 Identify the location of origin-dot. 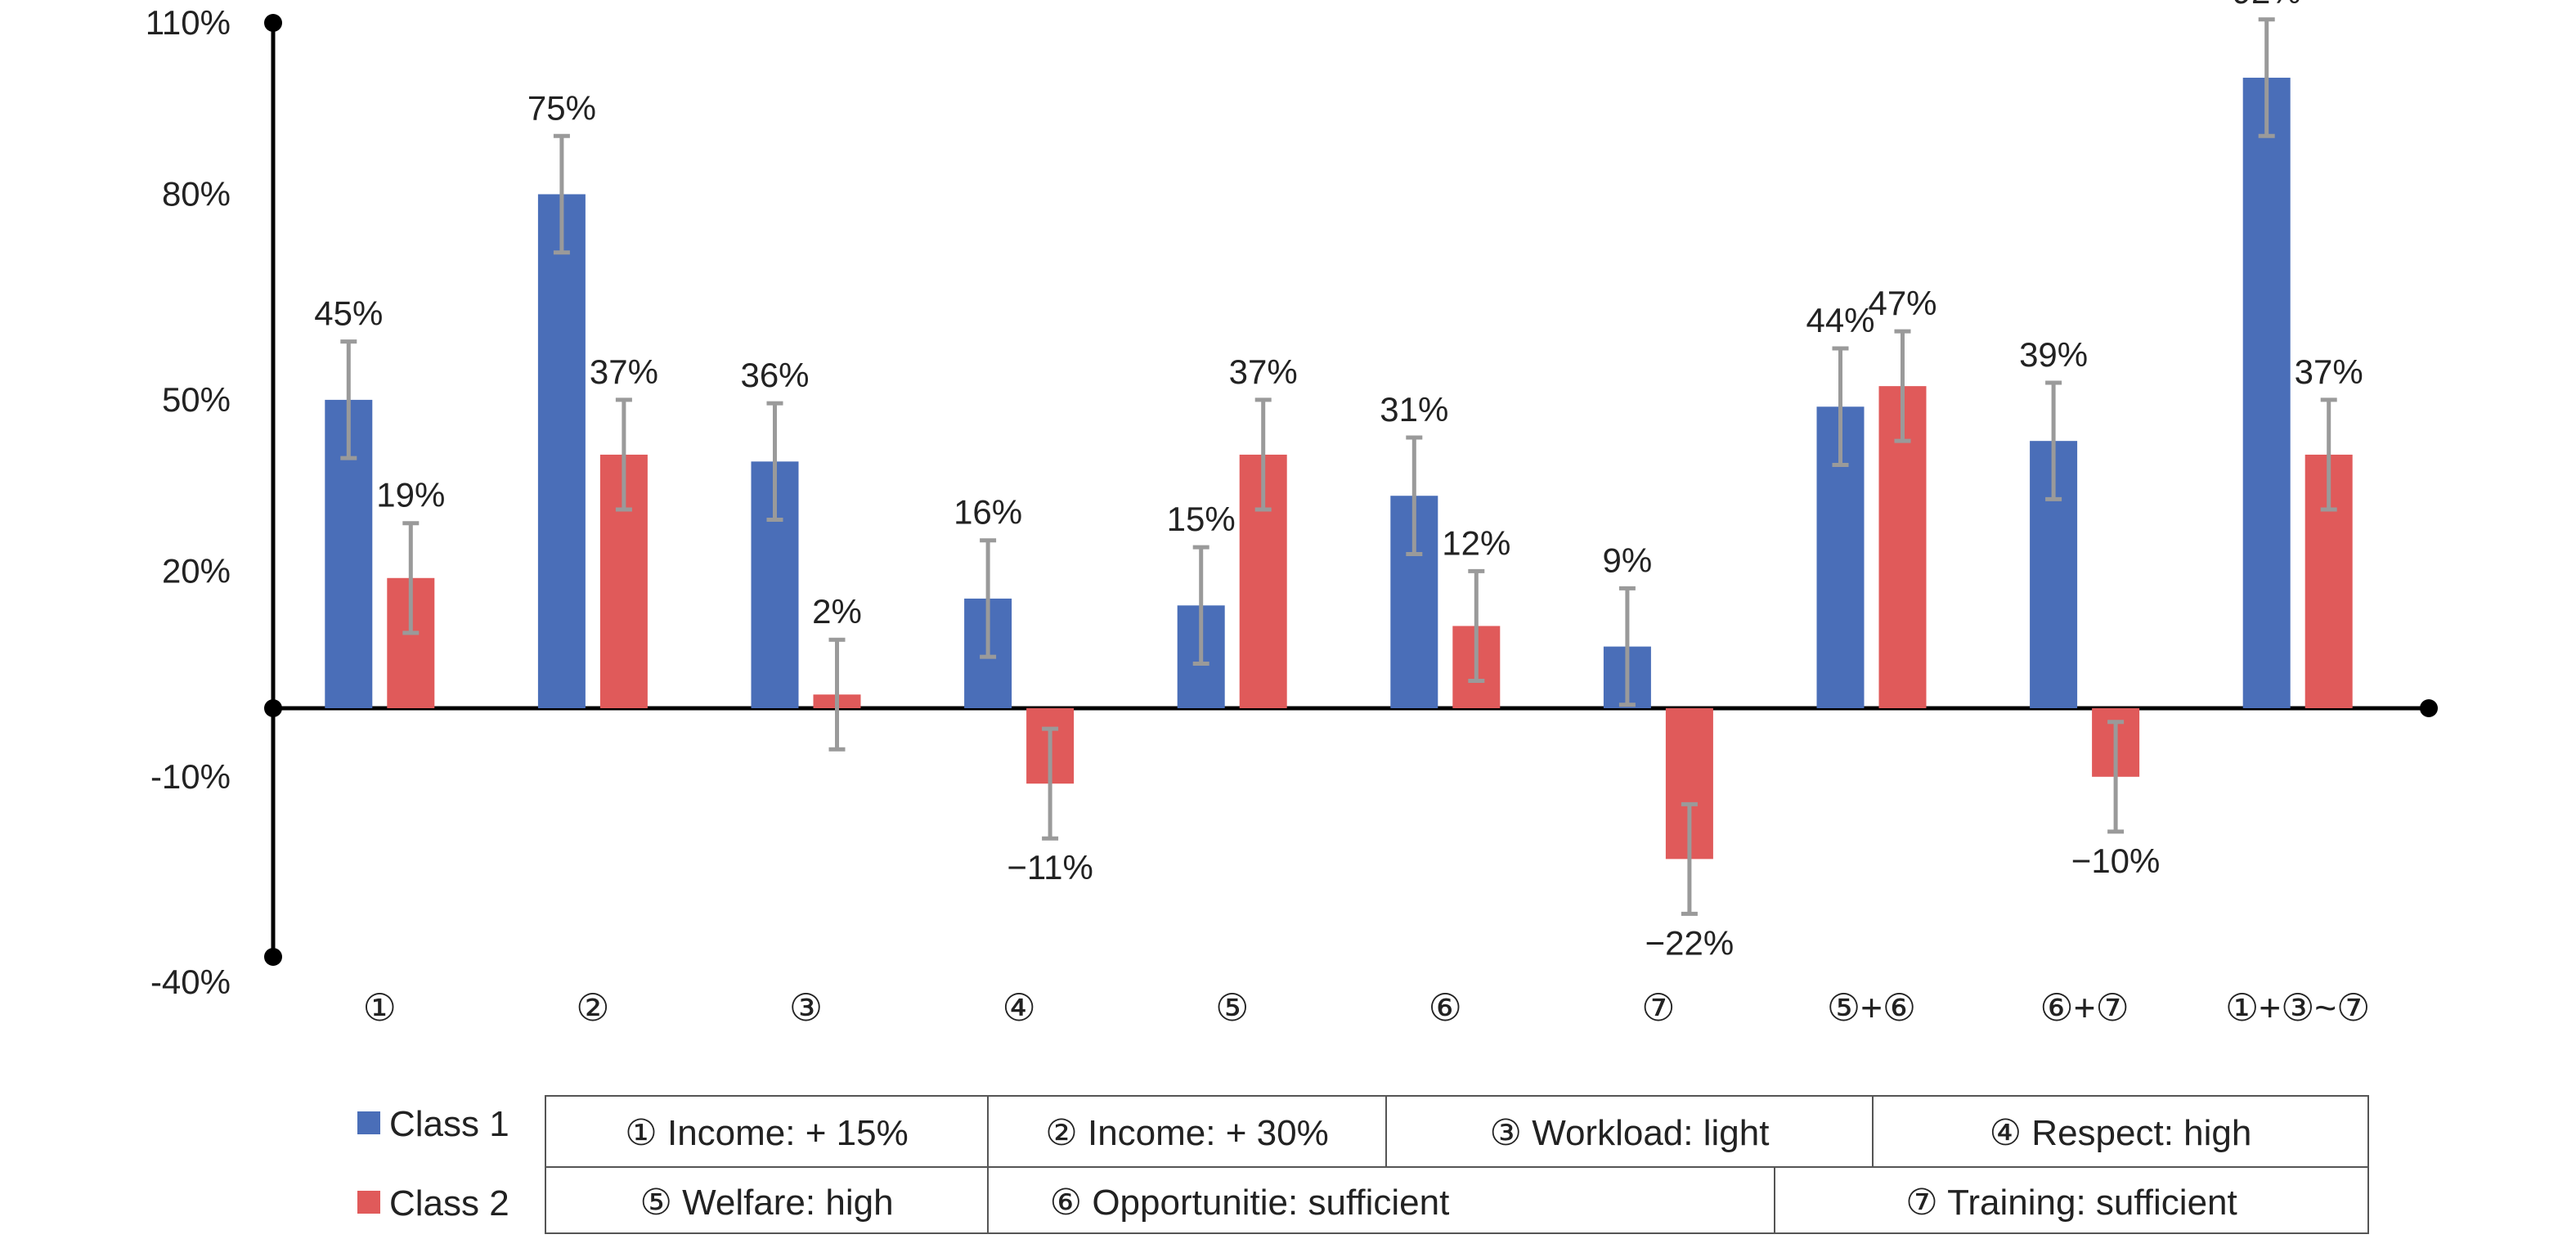
(273, 708).